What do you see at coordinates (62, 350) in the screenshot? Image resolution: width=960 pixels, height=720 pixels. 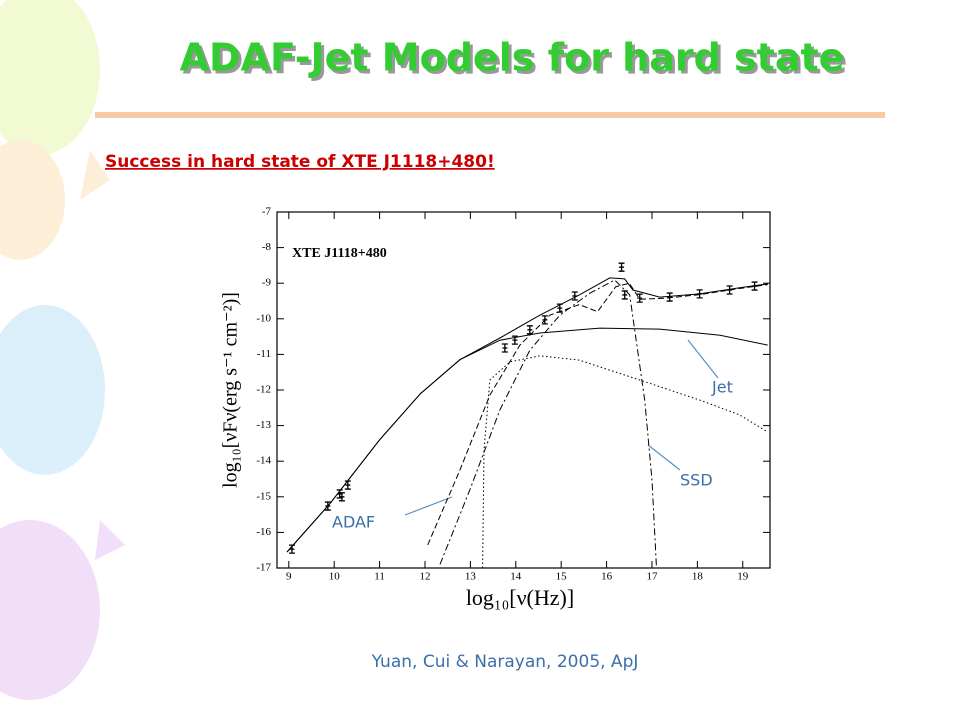 I see `balloons` at bounding box center [62, 350].